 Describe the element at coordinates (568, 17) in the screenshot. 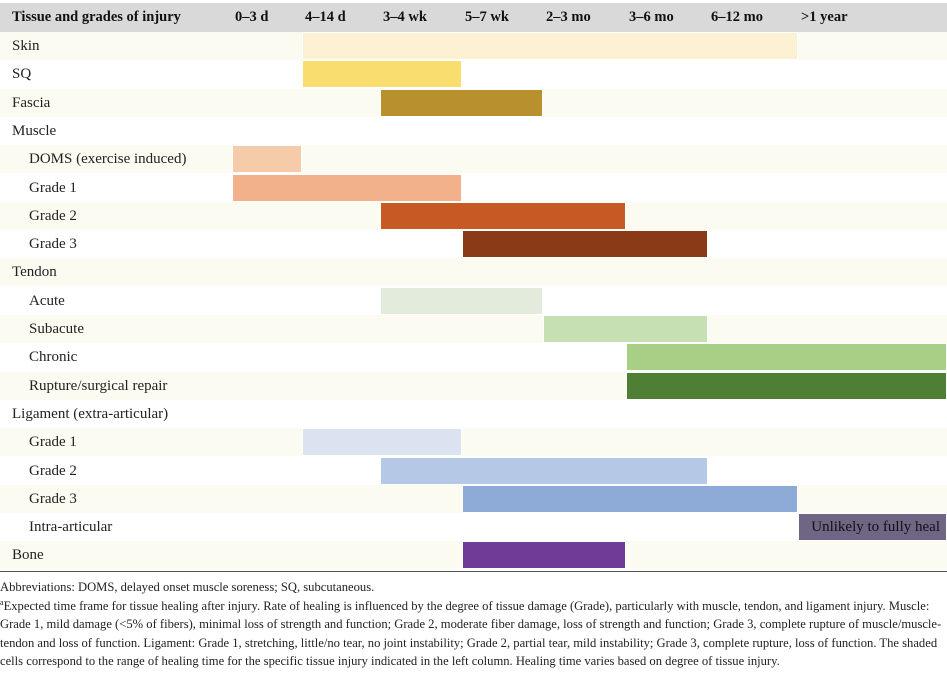

I see `header-timeframe: 2–3 mo` at that location.